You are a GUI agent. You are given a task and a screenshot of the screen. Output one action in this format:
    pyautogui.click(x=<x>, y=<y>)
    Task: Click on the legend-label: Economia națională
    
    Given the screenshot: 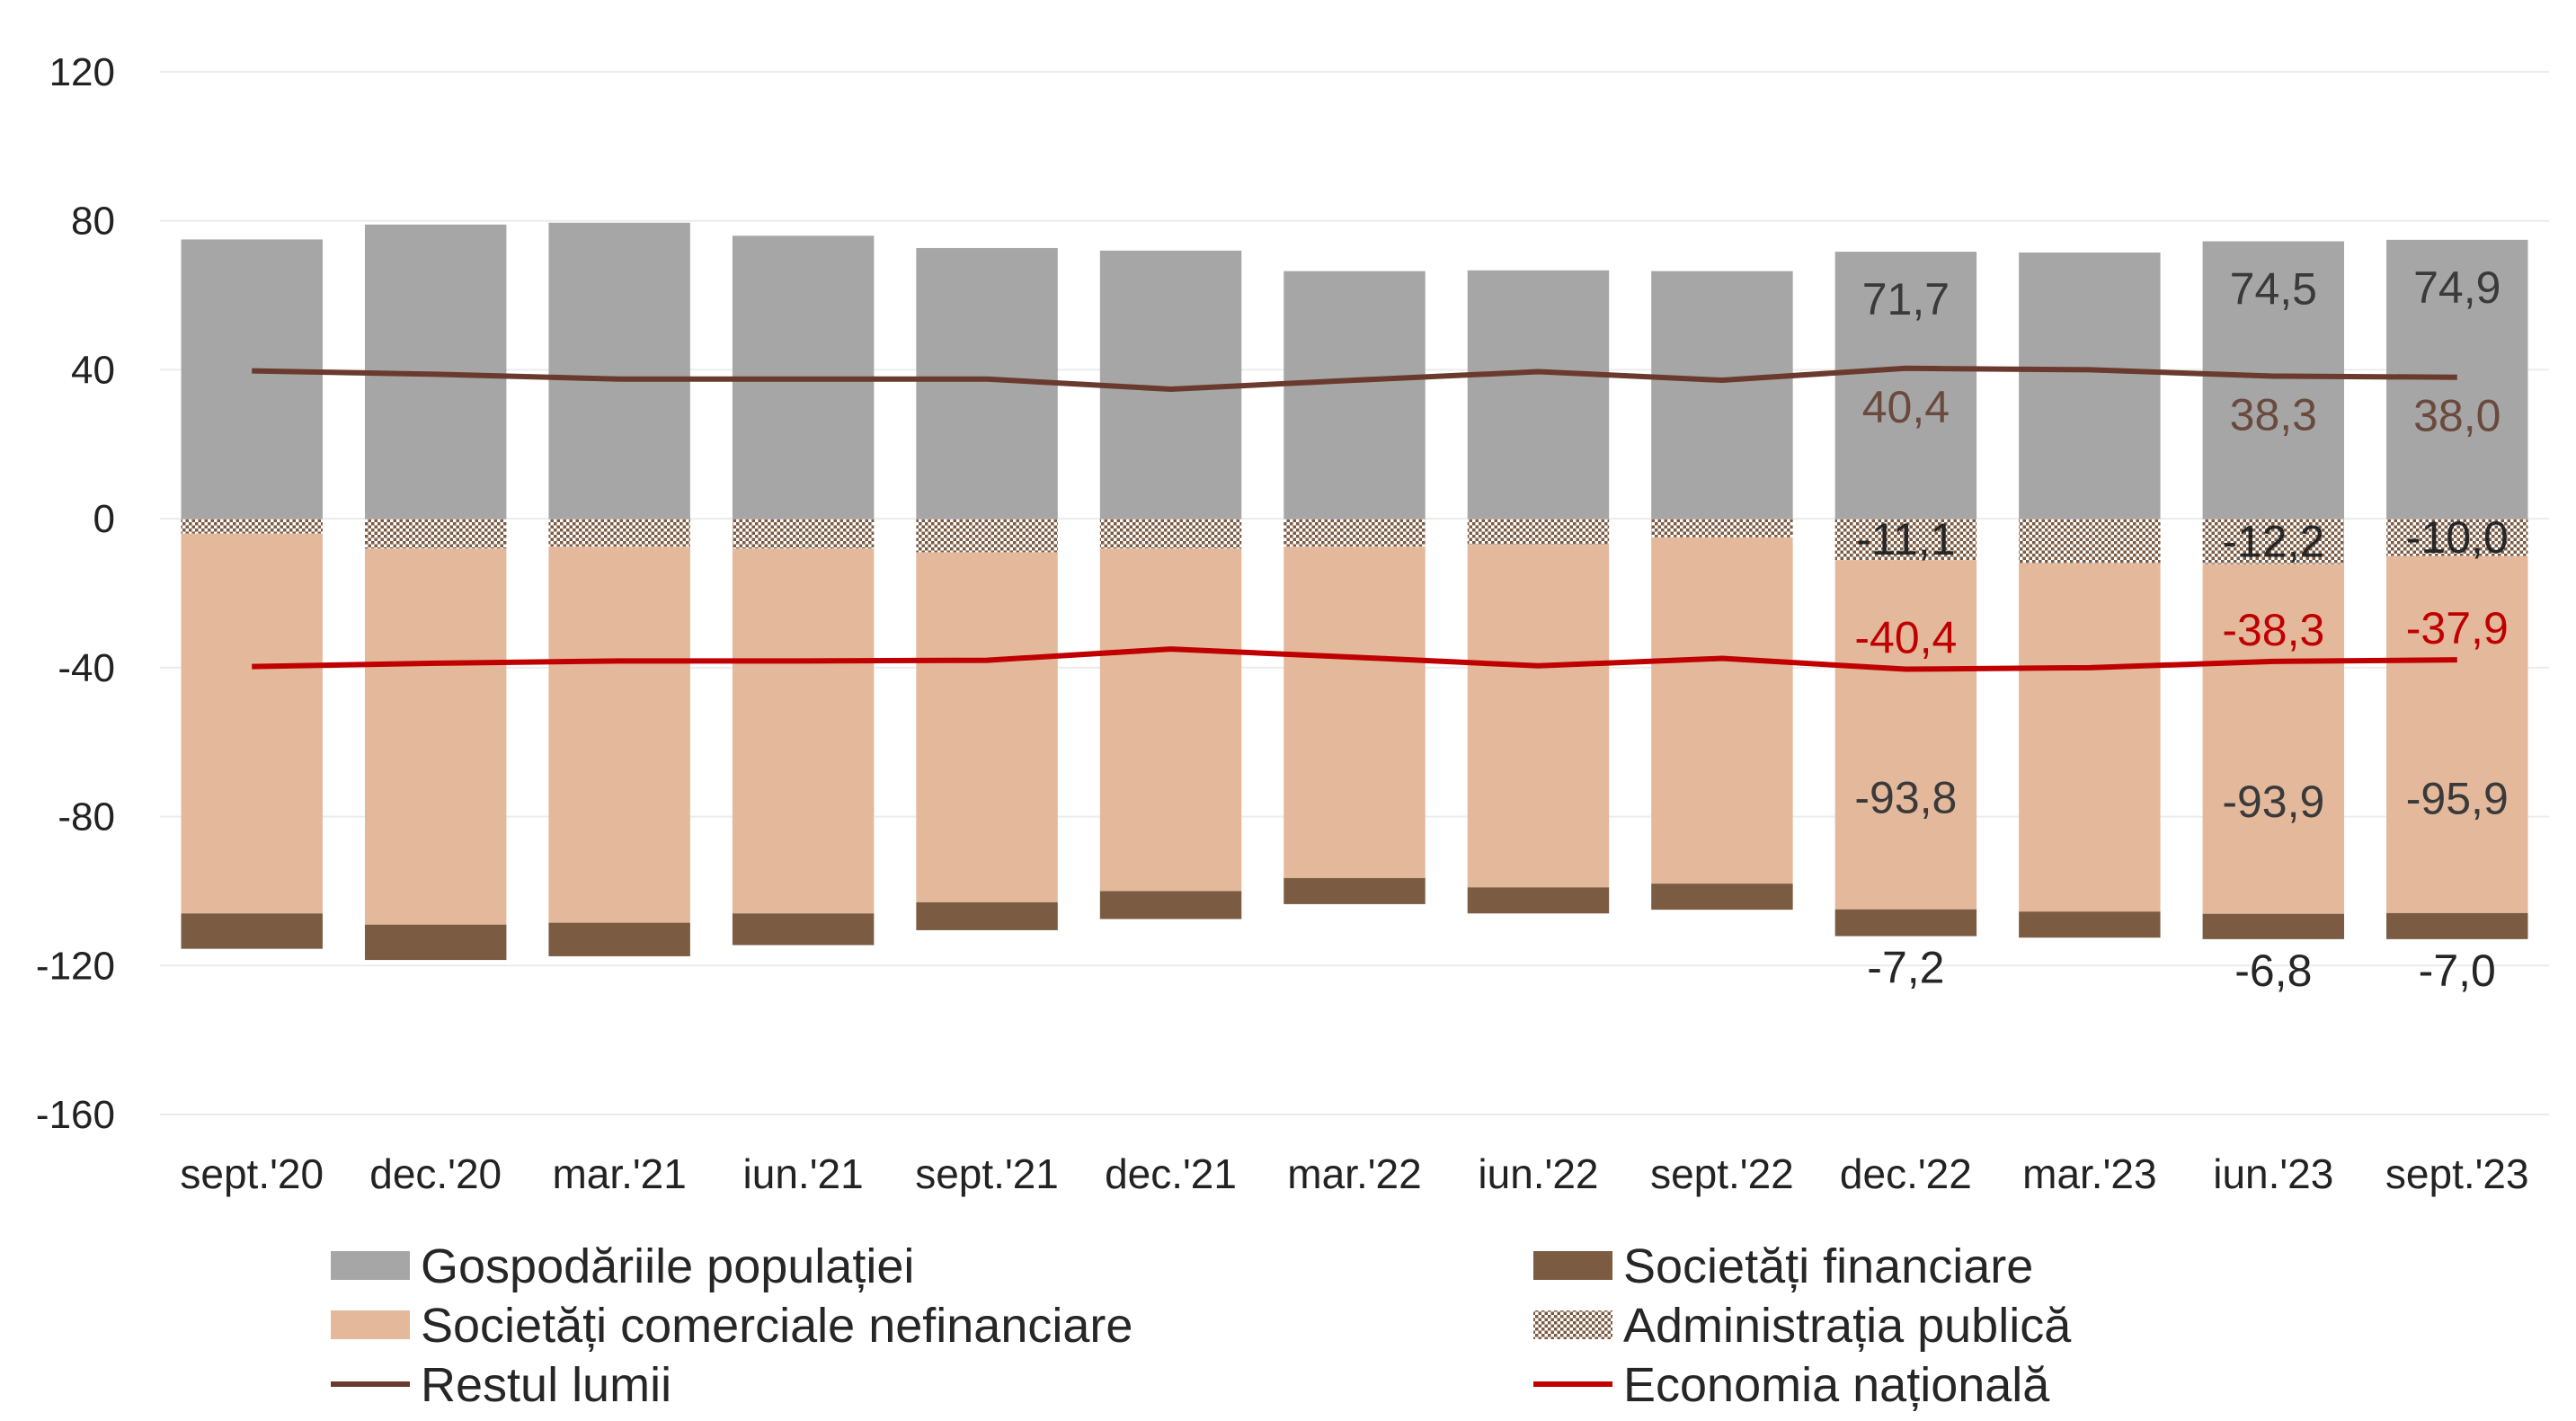 What is the action you would take?
    pyautogui.click(x=1836, y=1385)
    